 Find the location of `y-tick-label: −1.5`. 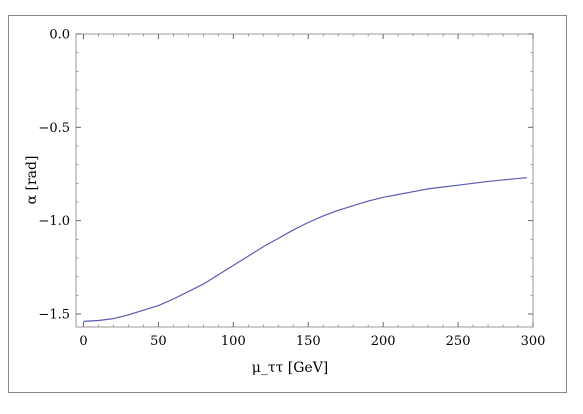

y-tick-label: −1.5 is located at coordinates (54, 314).